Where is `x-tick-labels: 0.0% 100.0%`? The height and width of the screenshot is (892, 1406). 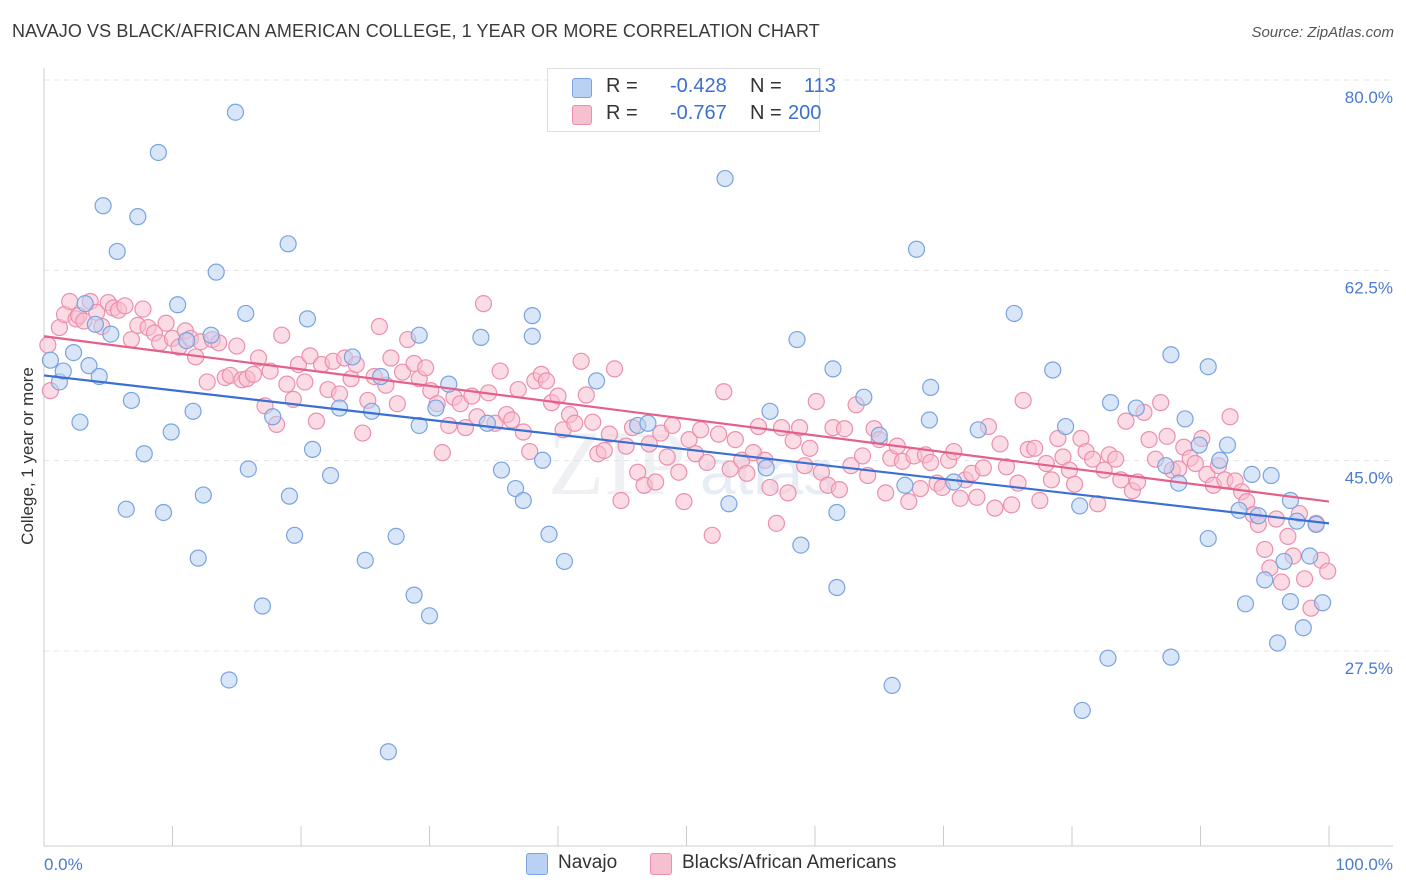 x-tick-labels: 0.0% 100.0% is located at coordinates (718, 864).